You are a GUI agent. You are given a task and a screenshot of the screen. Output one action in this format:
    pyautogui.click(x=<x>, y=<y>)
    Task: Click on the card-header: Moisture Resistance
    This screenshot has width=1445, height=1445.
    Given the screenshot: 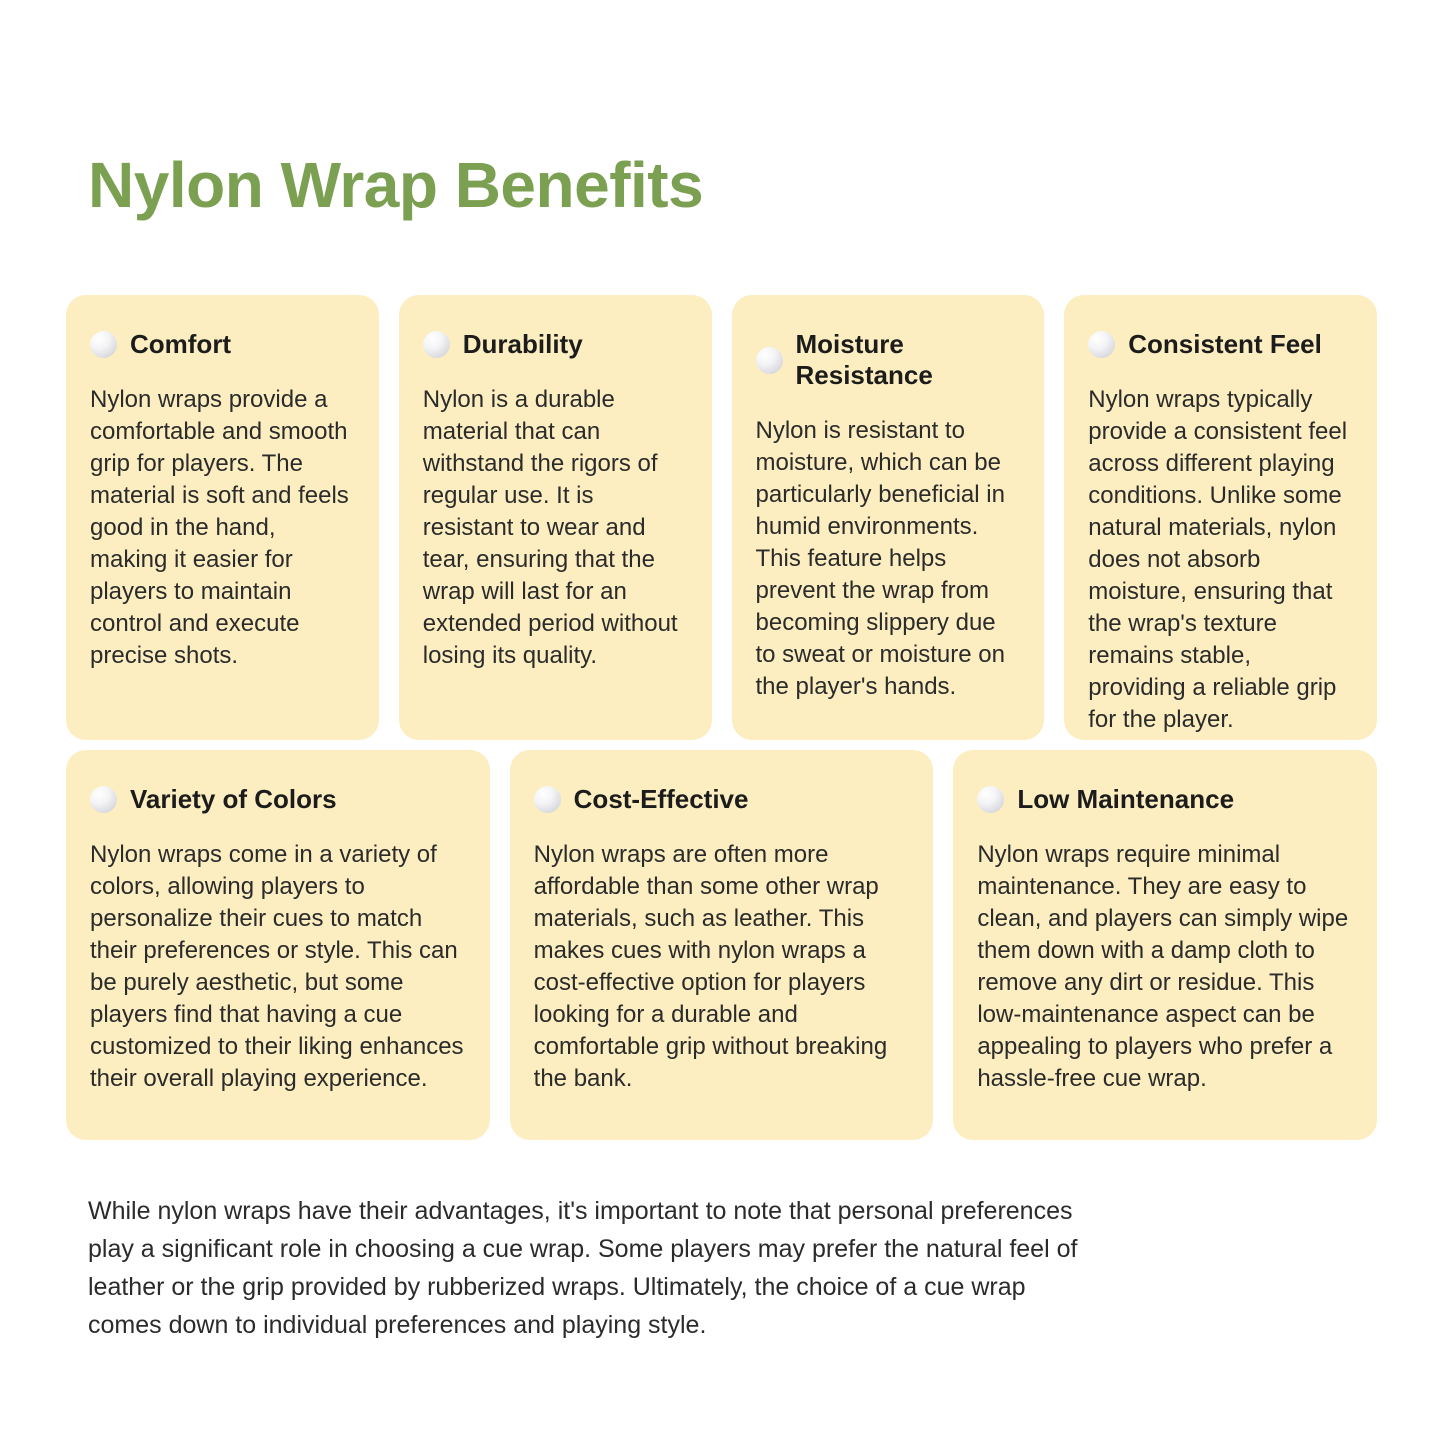 What is the action you would take?
    pyautogui.click(x=888, y=360)
    